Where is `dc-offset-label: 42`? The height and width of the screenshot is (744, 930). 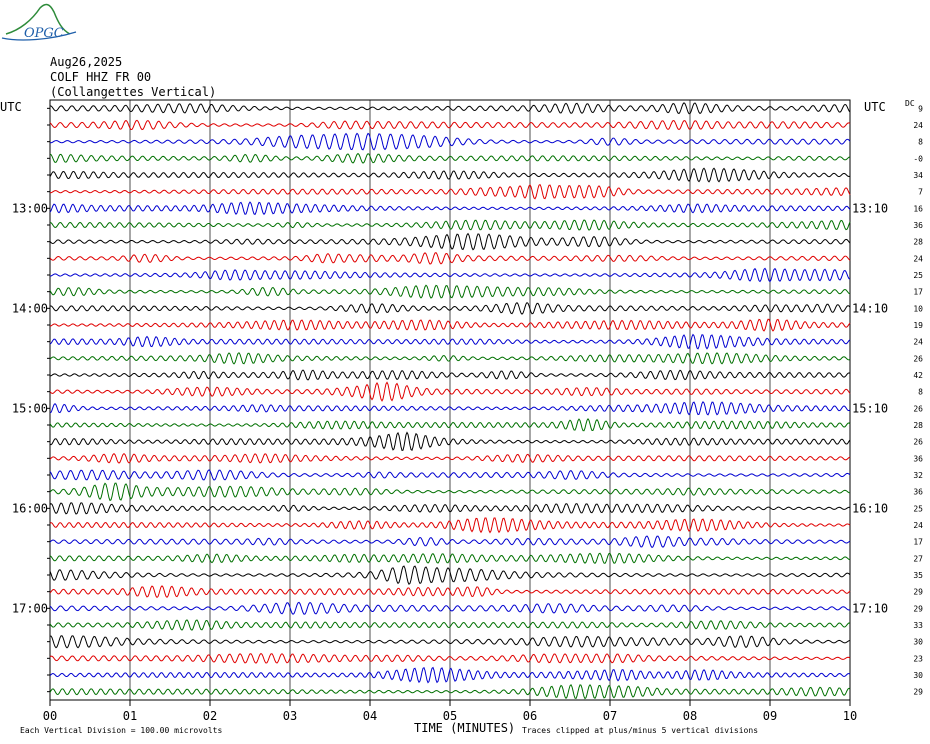
dc-offset-label: 42 is located at coordinates (918, 375).